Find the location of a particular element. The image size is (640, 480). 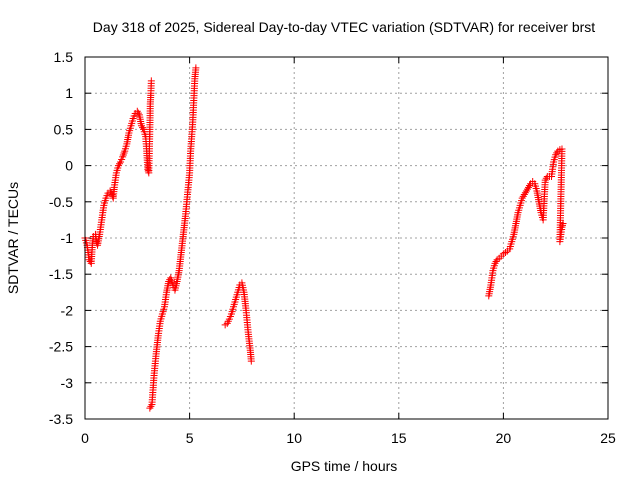

x-tick-label: 10 is located at coordinates (294, 438).